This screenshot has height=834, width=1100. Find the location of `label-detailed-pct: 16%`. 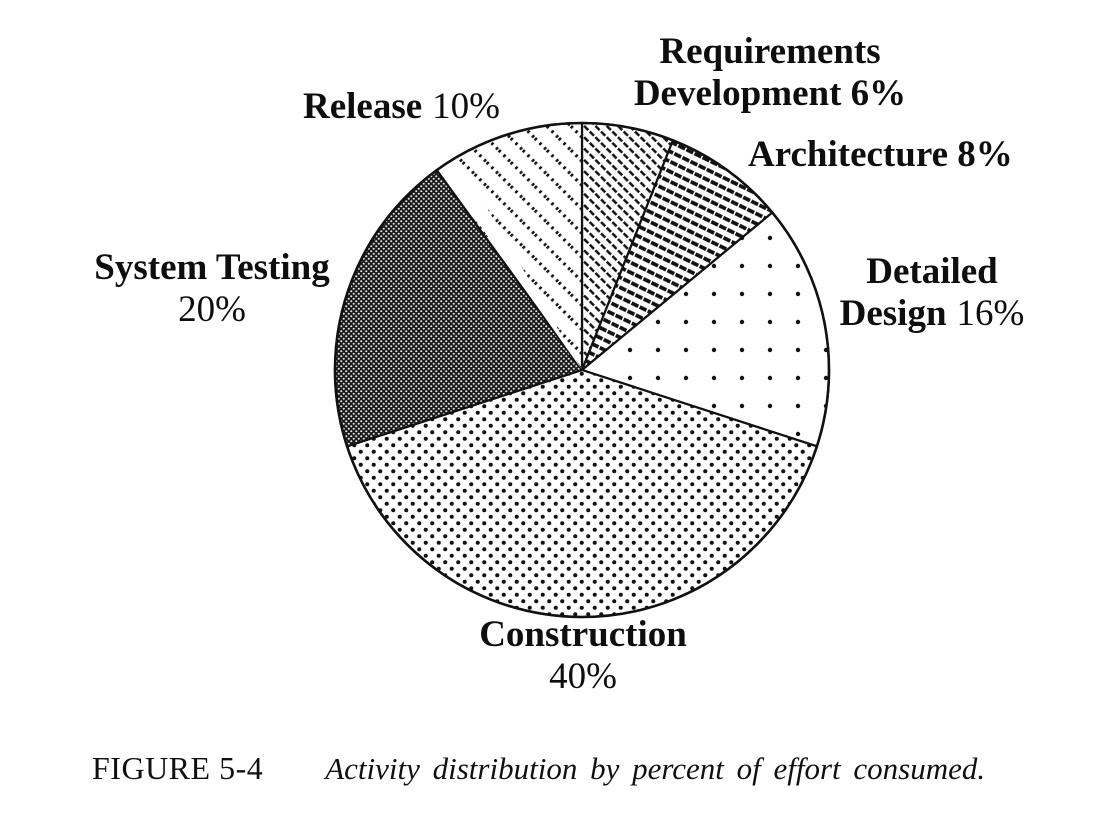

label-detailed-pct: 16% is located at coordinates (990, 313).